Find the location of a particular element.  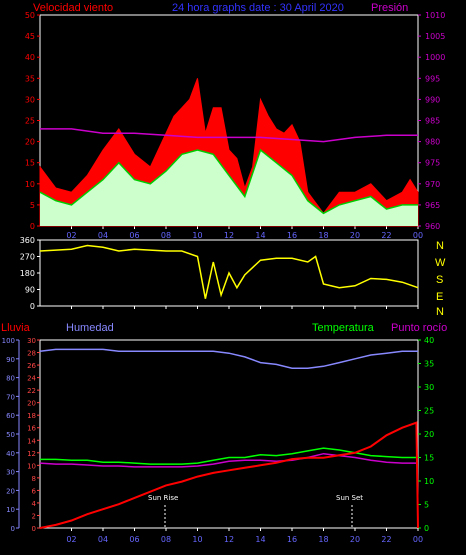

pressure-y-tick-4: 980 is located at coordinates (432, 142).